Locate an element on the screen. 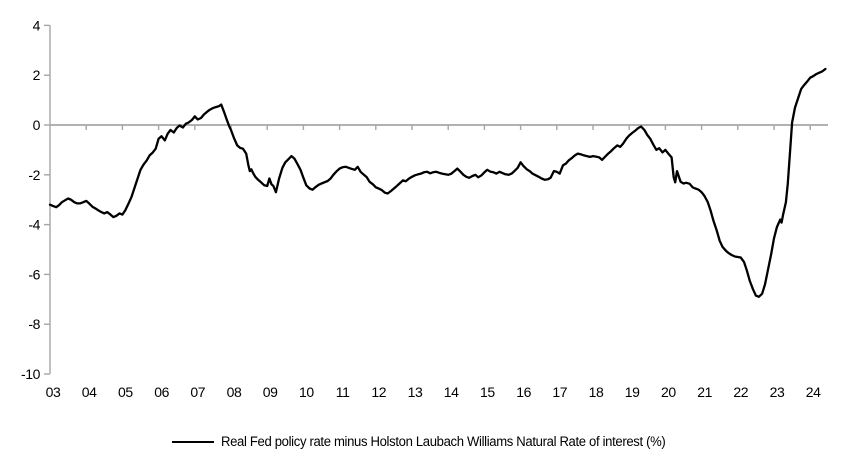 Image resolution: width=852 pixels, height=471 pixels. zero-gridline is located at coordinates (439, 127).